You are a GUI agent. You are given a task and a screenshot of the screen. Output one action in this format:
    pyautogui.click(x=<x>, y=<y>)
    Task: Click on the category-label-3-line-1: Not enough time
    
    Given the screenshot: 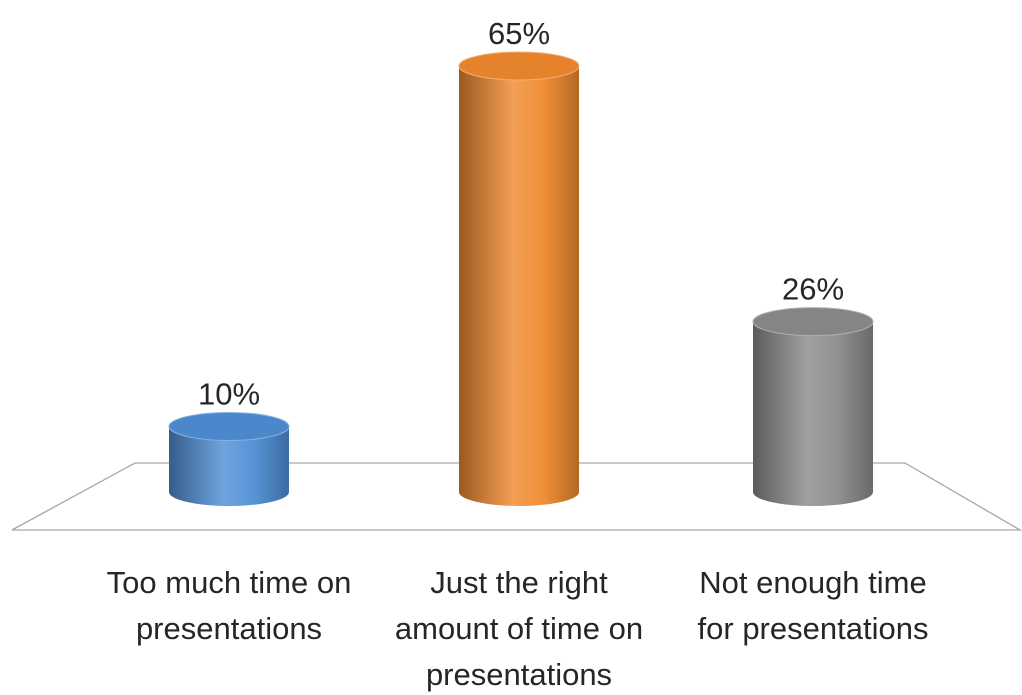 What is the action you would take?
    pyautogui.click(x=812, y=582)
    